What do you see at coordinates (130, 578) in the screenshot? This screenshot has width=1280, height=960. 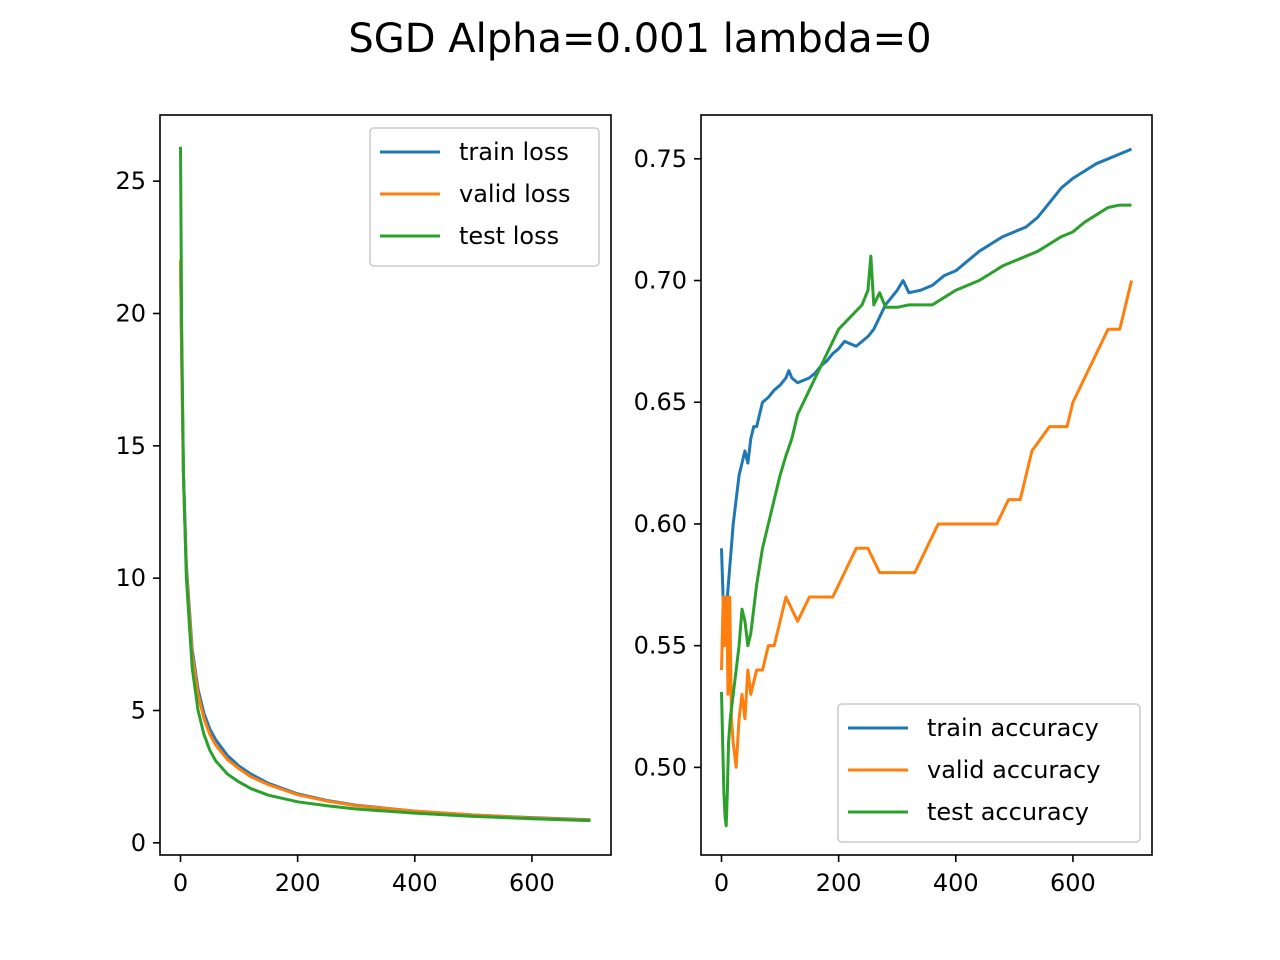 I see `y-tick-label: 10` at bounding box center [130, 578].